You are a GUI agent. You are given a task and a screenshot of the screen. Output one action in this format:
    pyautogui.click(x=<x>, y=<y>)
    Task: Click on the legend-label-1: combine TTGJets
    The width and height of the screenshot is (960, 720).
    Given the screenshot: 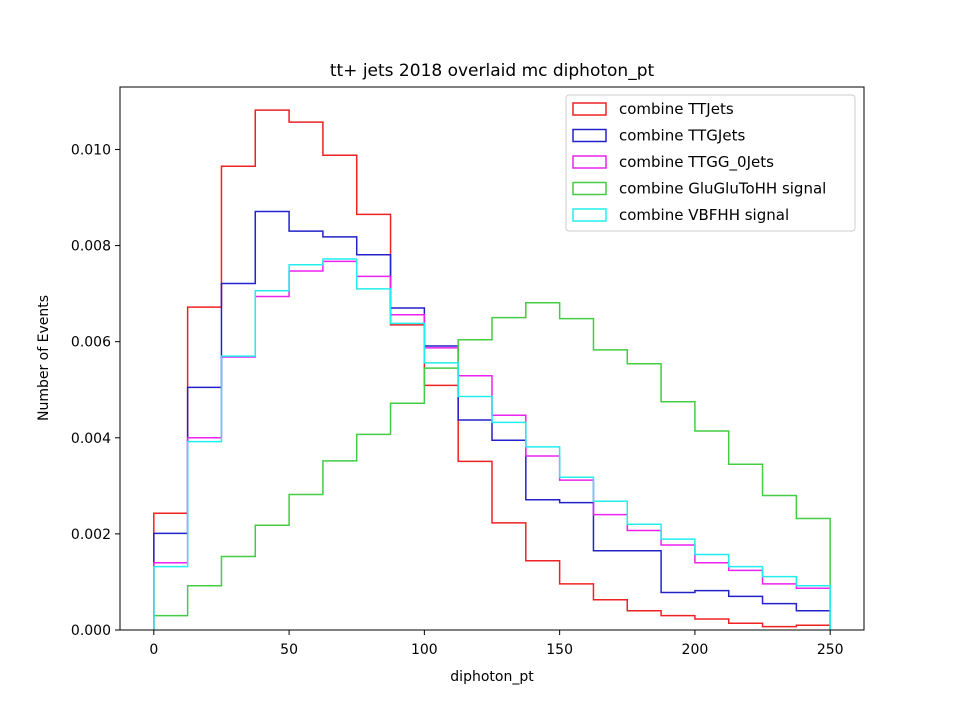 What is the action you would take?
    pyautogui.click(x=682, y=136)
    